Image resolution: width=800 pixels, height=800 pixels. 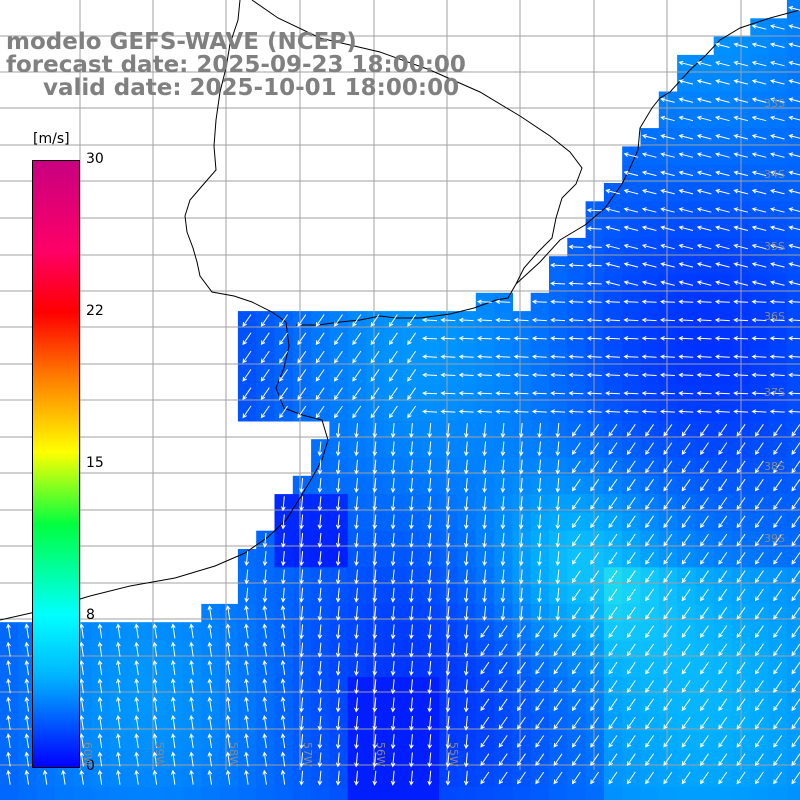 I want to click on lat-label-33s: 33S, so click(x=774, y=103).